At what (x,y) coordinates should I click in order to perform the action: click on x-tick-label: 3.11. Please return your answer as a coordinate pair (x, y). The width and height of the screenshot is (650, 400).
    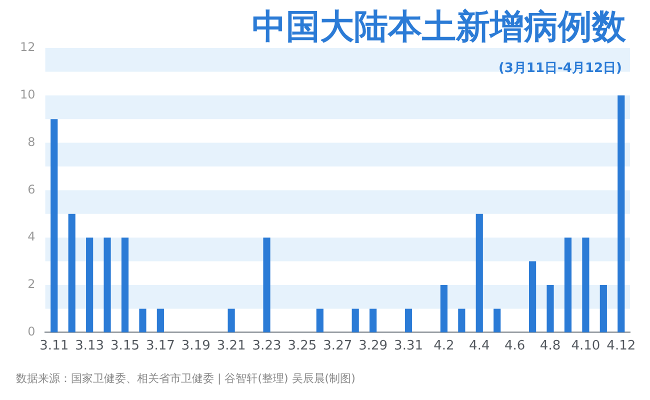
    Looking at the image, I should click on (54, 346).